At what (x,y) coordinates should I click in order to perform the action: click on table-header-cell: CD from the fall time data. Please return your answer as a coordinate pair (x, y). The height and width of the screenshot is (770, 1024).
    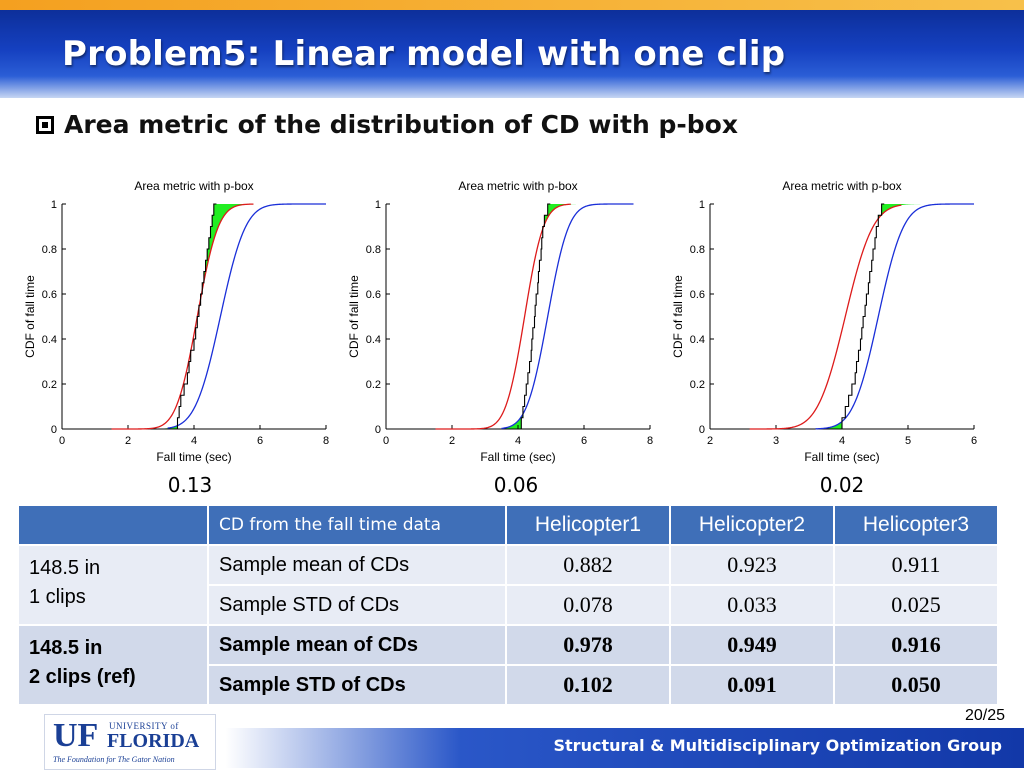
    Looking at the image, I should click on (357, 525).